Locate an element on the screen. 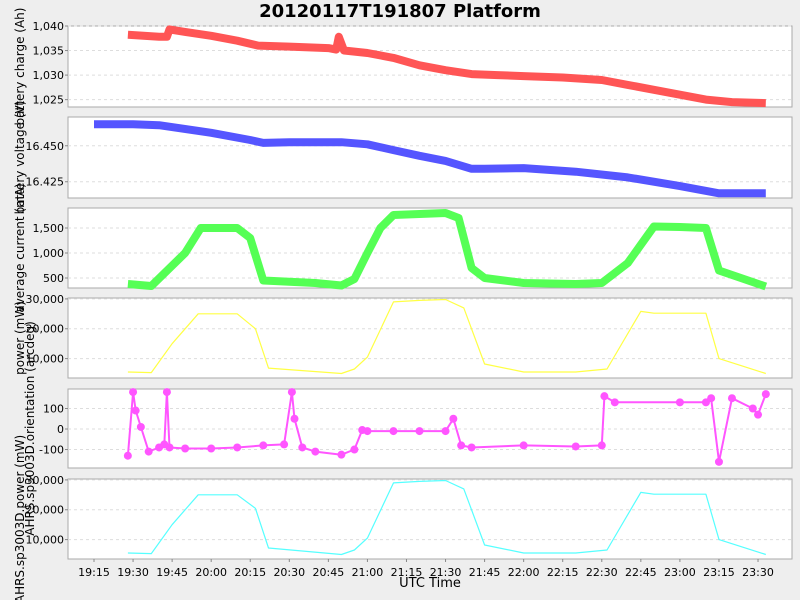 This screenshot has height=600, width=800. y-axis-label: battery voltage (V) is located at coordinates (20, 158).